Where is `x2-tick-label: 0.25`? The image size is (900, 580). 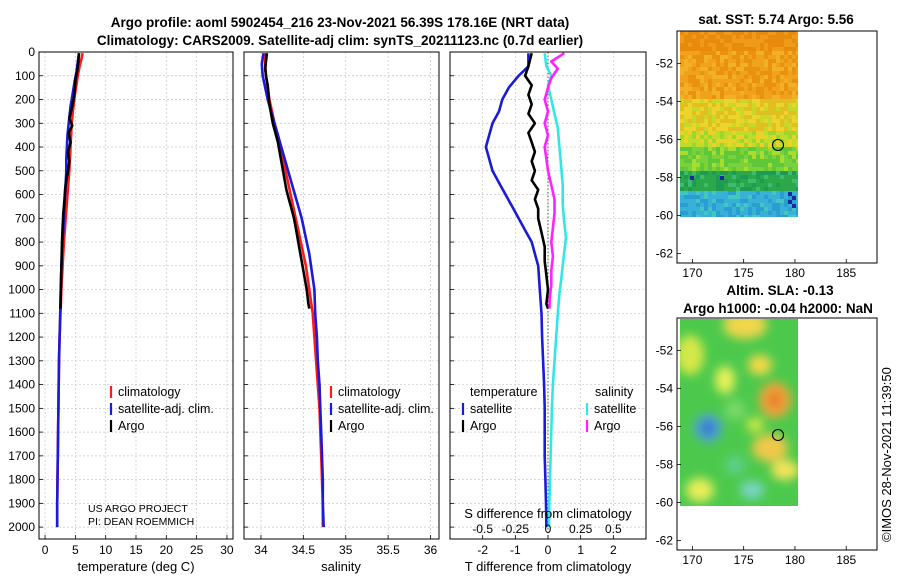 x2-tick-label: 0.25 is located at coordinates (581, 529).